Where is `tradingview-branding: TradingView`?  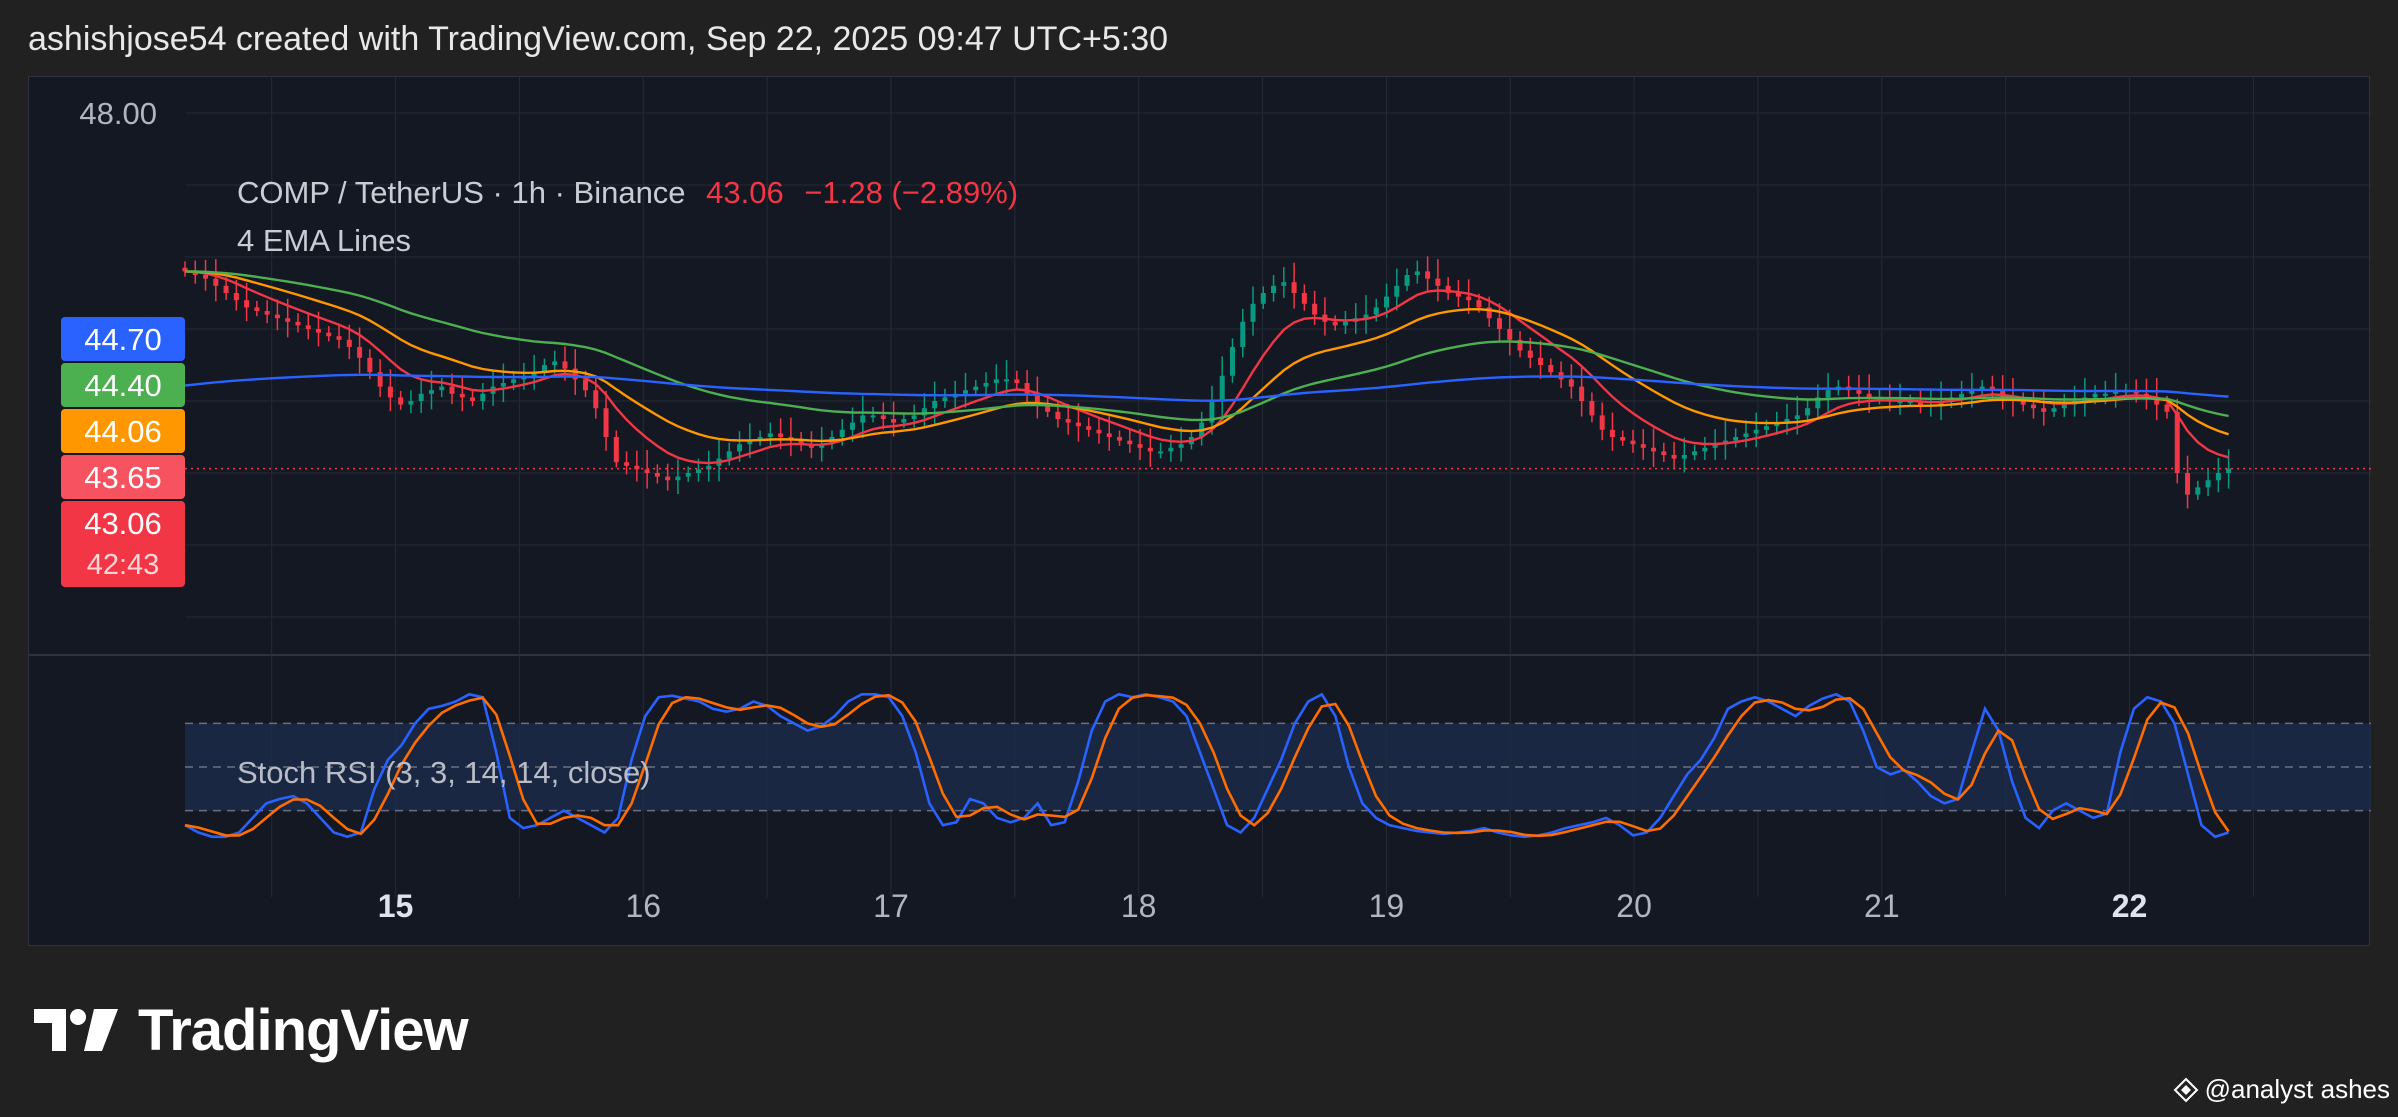 tradingview-branding: TradingView is located at coordinates (250, 1030).